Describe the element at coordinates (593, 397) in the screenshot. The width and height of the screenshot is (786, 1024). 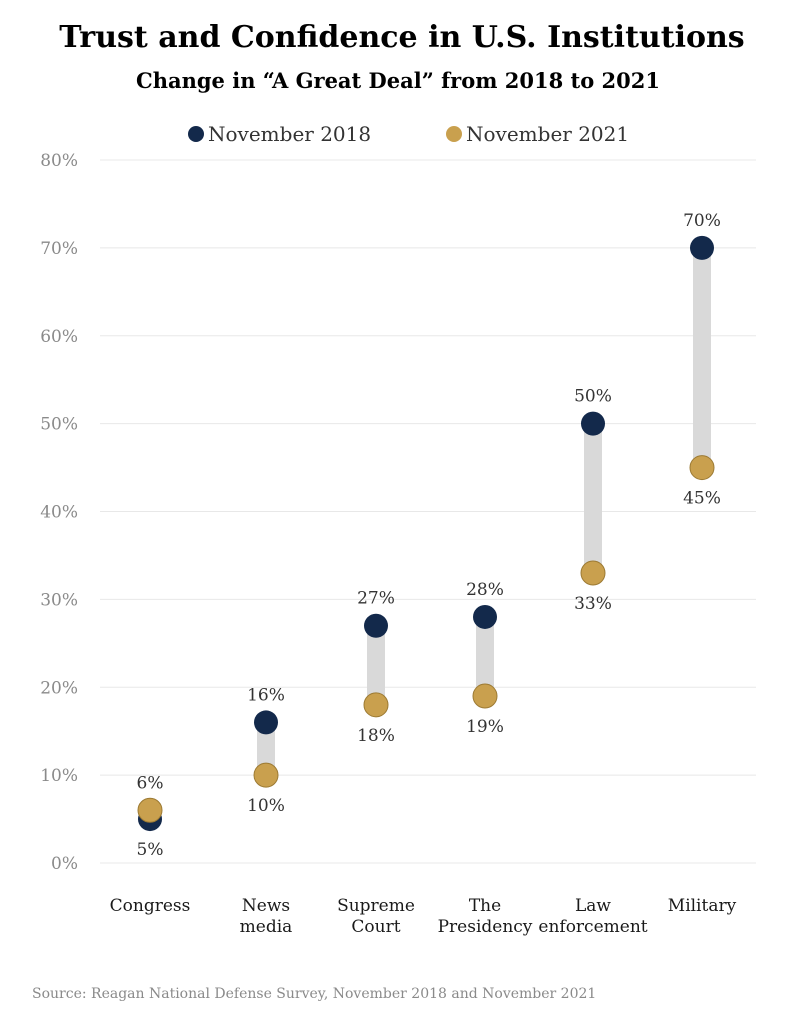
I see `data-label-nov-2018: 50%` at that location.